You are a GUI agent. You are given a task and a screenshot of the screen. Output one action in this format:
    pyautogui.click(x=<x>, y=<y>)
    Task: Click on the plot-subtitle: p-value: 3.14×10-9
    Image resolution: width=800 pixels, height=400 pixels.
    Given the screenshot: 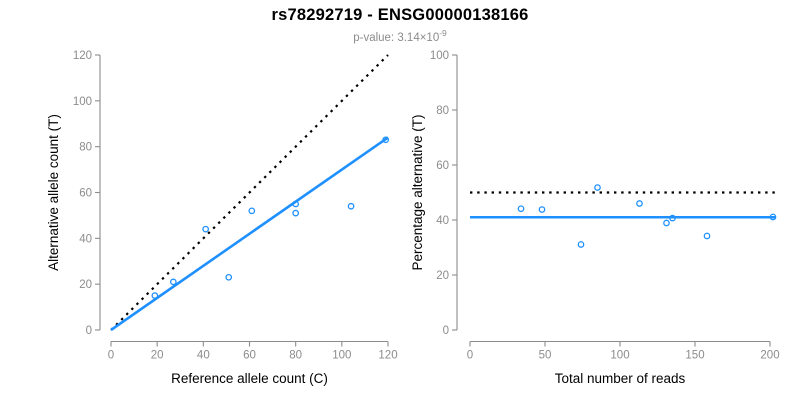 What is the action you would take?
    pyautogui.click(x=400, y=36)
    